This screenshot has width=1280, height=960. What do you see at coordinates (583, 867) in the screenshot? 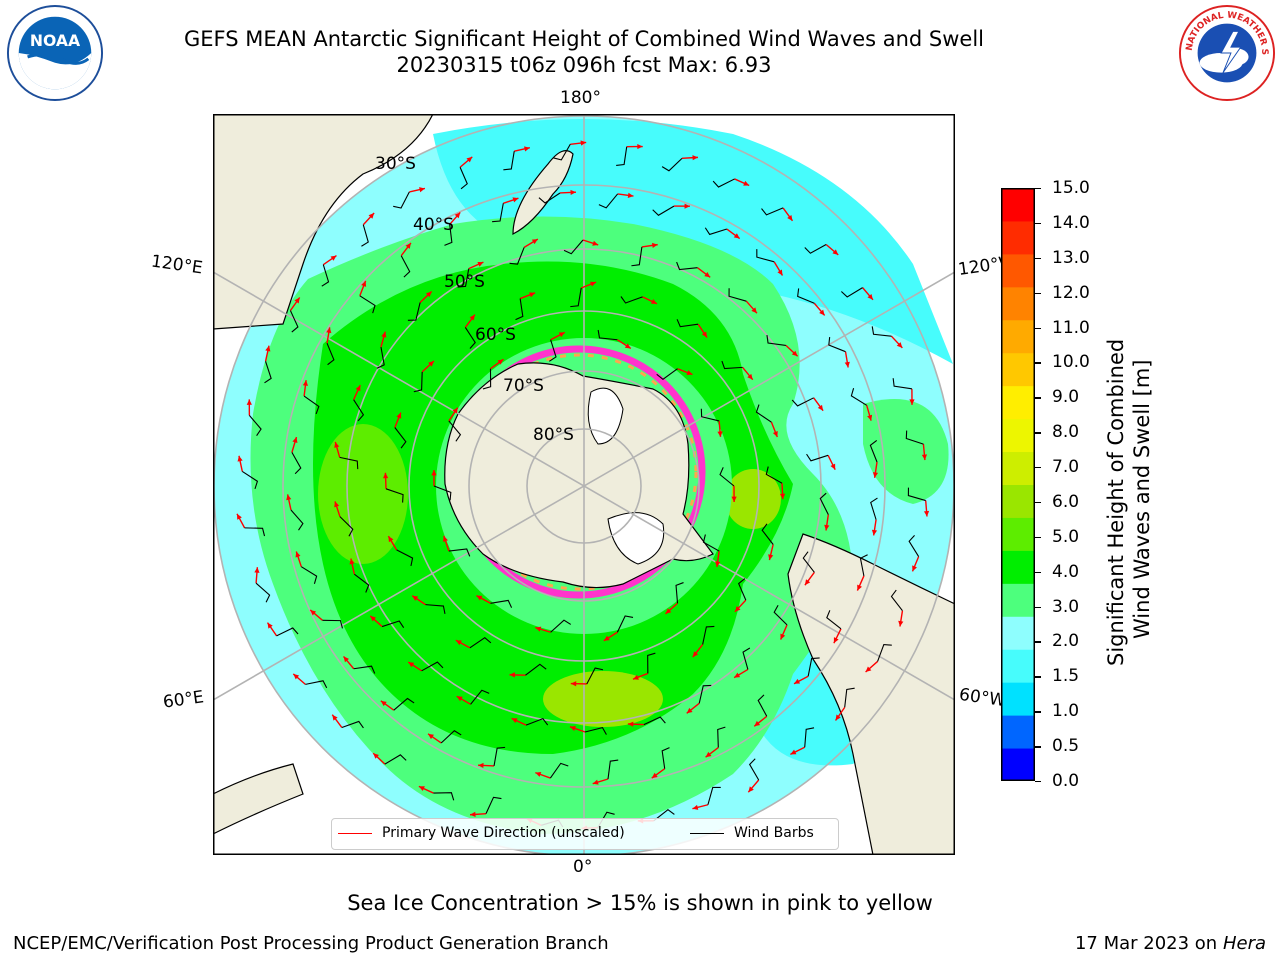
I see `lon-label-0: 0°` at bounding box center [583, 867].